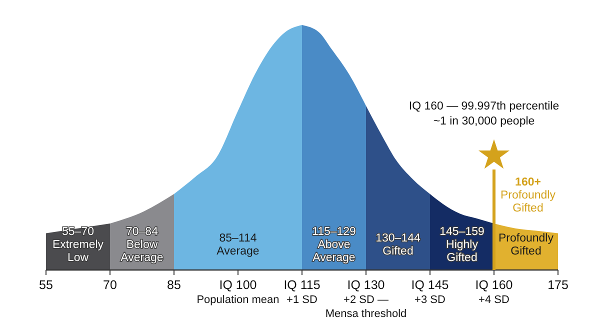 The height and width of the screenshot is (335, 600). What do you see at coordinates (484, 114) in the screenshot?
I see `annotation: IQ 160 — 99.997th percentile ~1 in 30,000 people` at bounding box center [484, 114].